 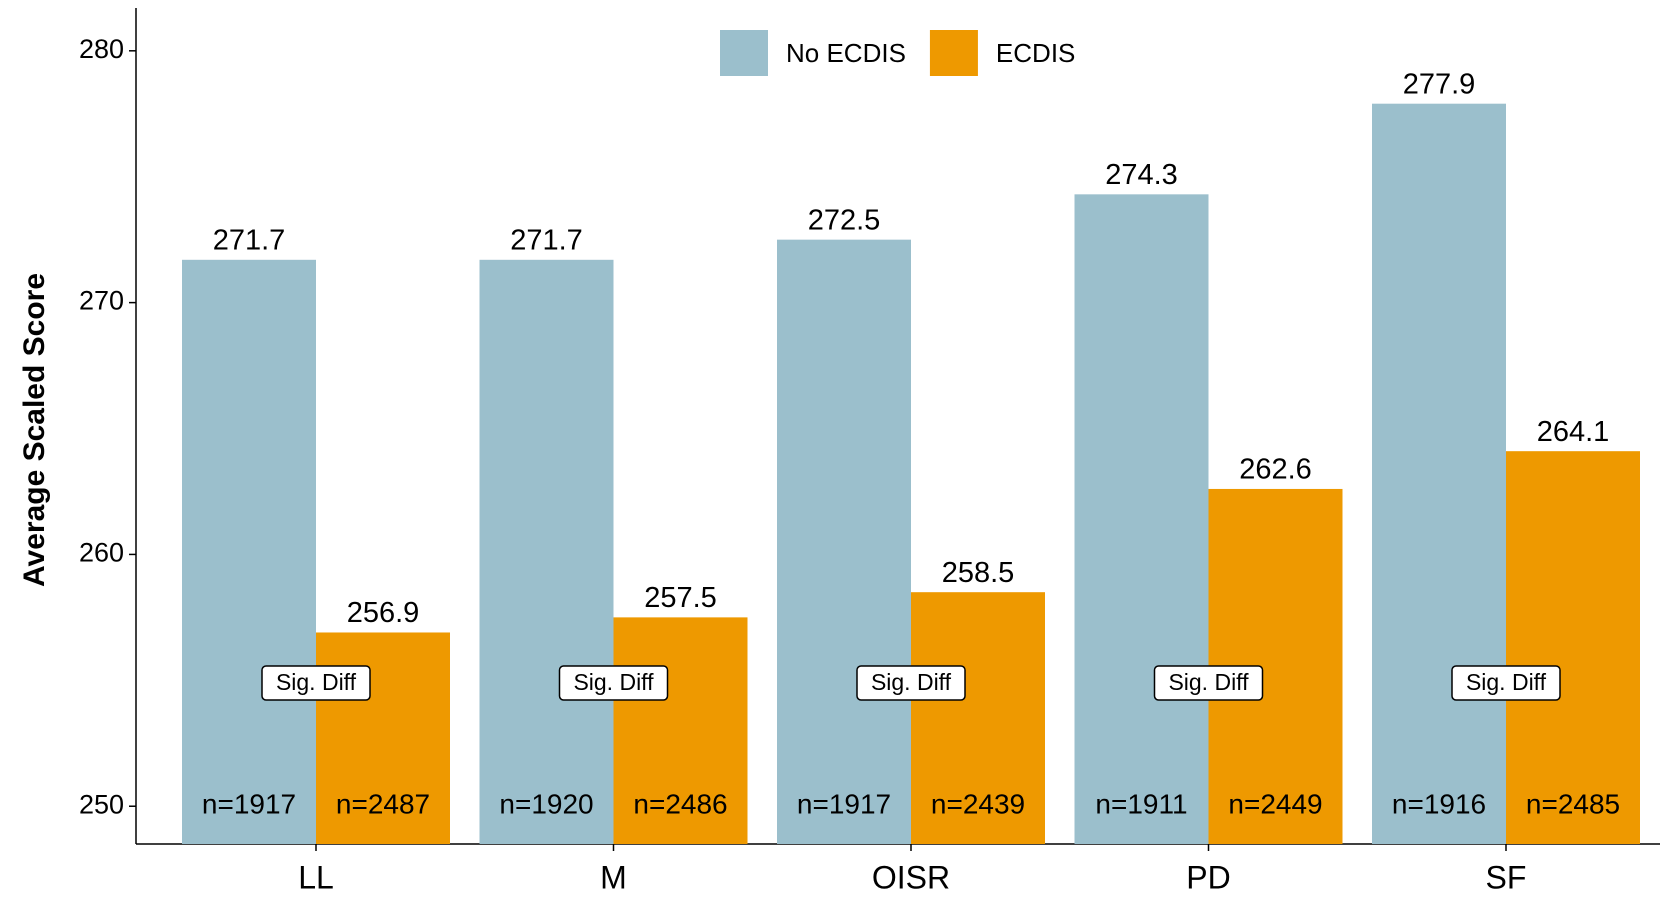 What do you see at coordinates (680, 804) in the screenshot?
I see `sample-label: n=2486` at bounding box center [680, 804].